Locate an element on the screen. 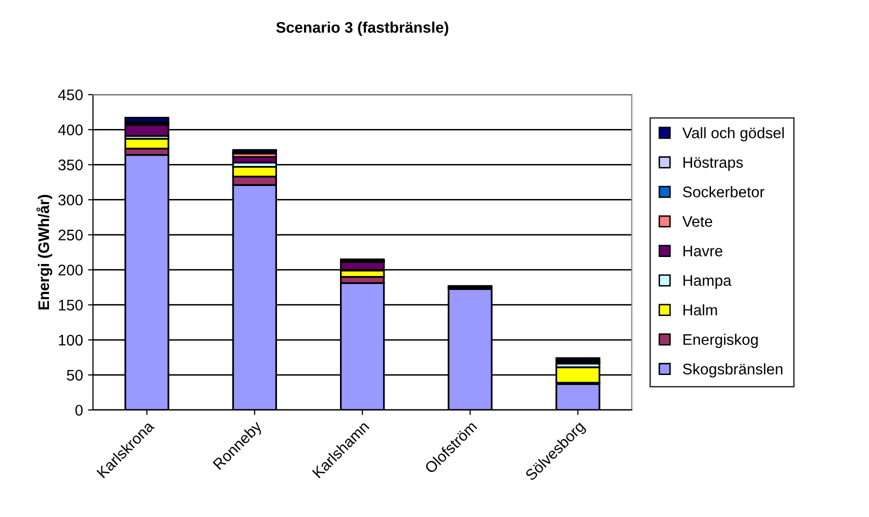  legend-label: Skogsbränslen is located at coordinates (732, 370).